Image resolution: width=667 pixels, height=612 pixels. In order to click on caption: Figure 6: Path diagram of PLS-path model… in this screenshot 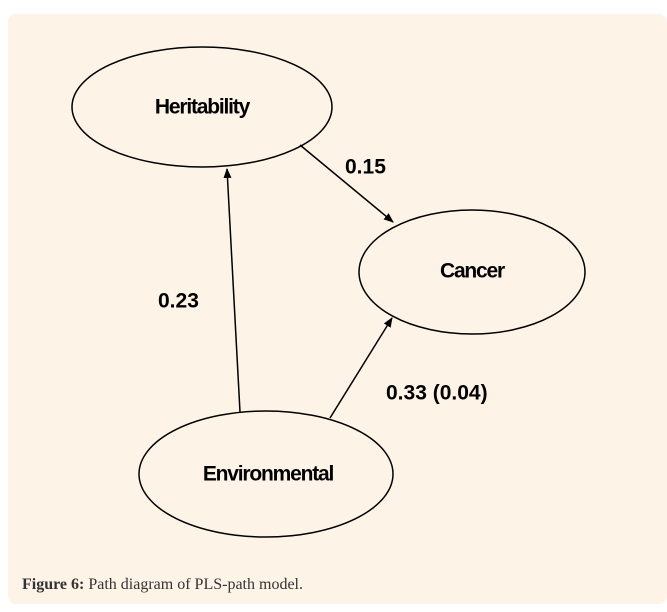, I will do `click(162, 585)`.